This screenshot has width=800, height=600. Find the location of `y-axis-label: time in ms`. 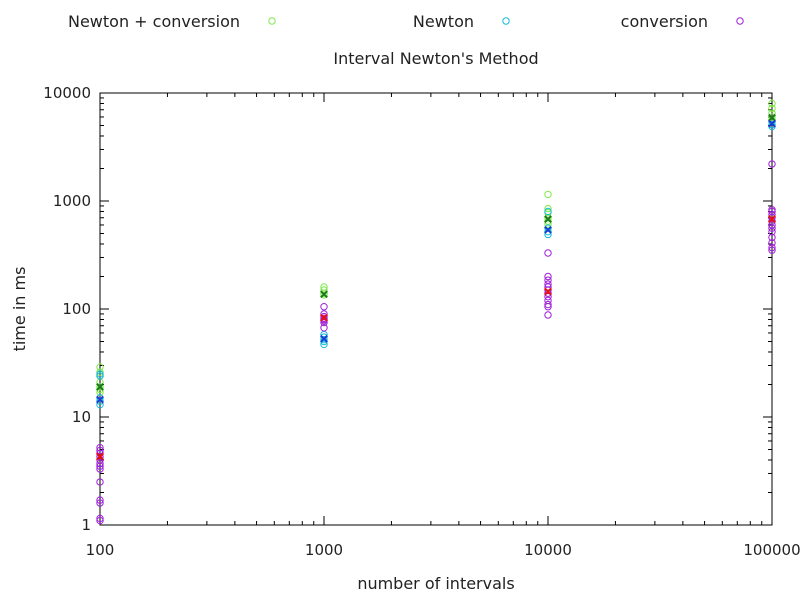

y-axis-label: time in ms is located at coordinates (19, 309).